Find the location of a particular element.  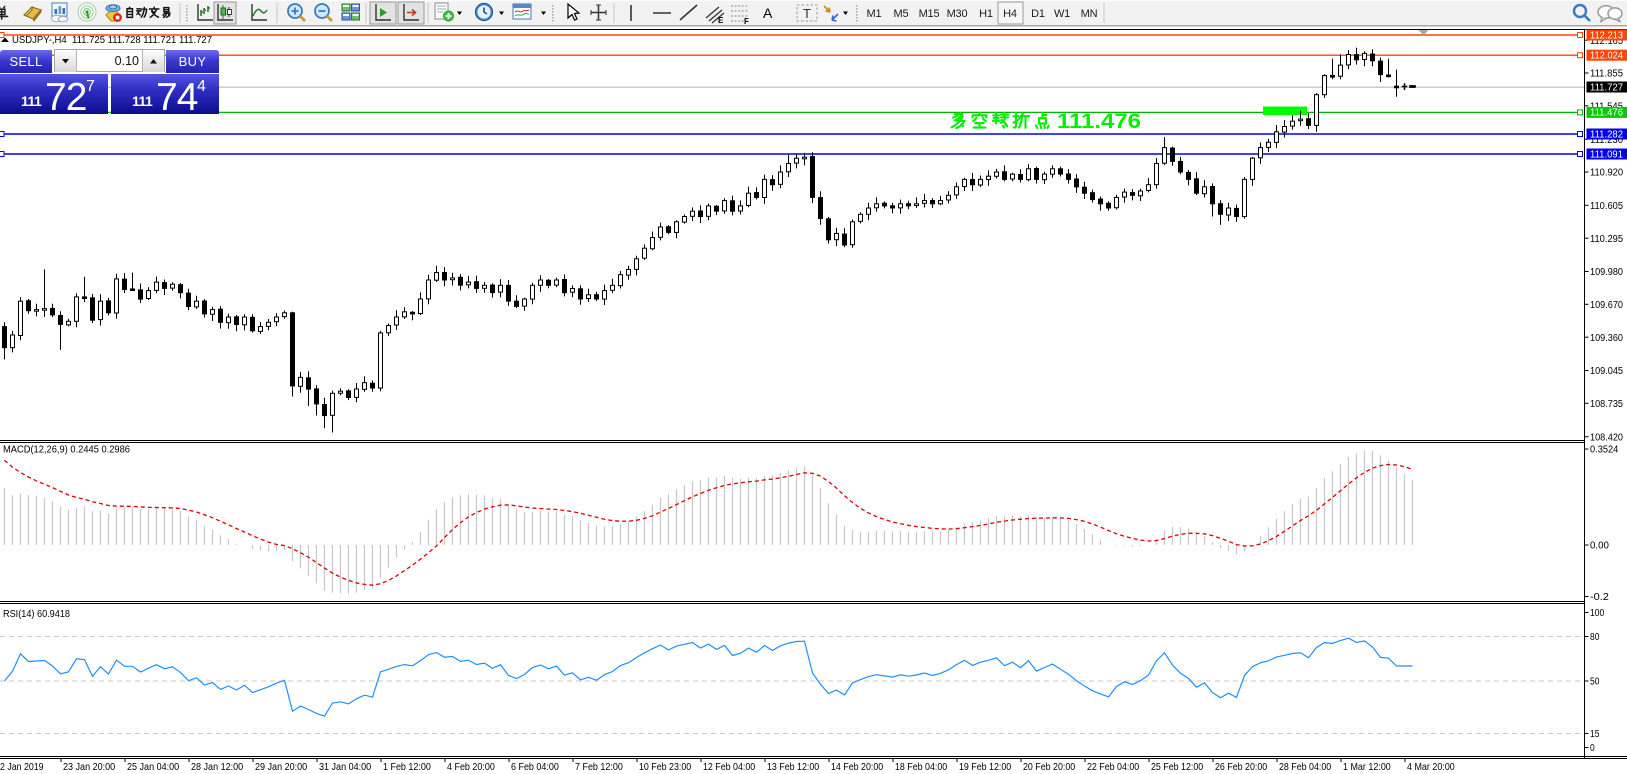

svg-text: 109.360 is located at coordinates (1606, 338).